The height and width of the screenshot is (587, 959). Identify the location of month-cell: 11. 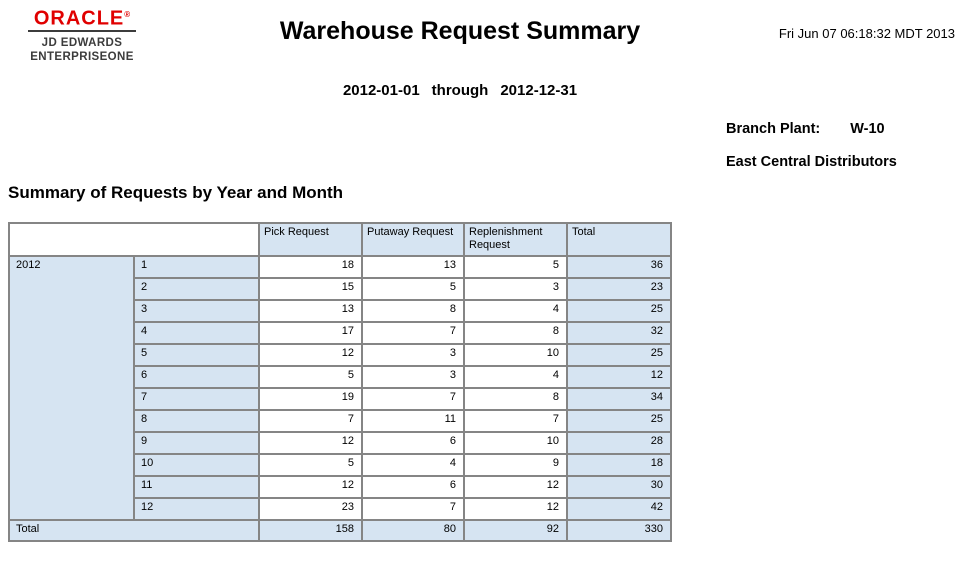
(196, 487).